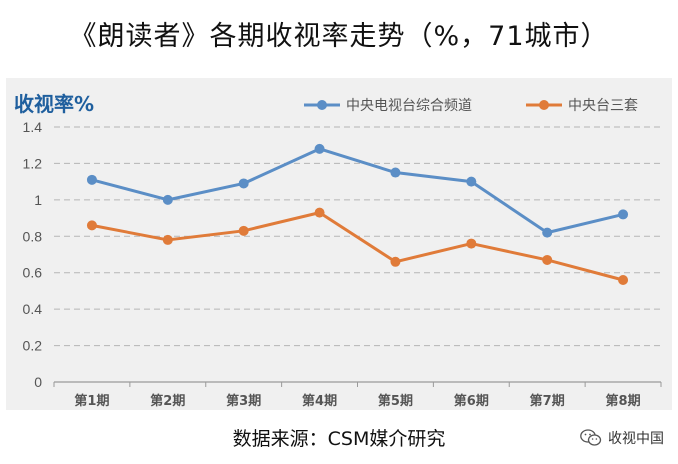  Describe the element at coordinates (38, 382) in the screenshot. I see `y-tick-label: 0` at that location.